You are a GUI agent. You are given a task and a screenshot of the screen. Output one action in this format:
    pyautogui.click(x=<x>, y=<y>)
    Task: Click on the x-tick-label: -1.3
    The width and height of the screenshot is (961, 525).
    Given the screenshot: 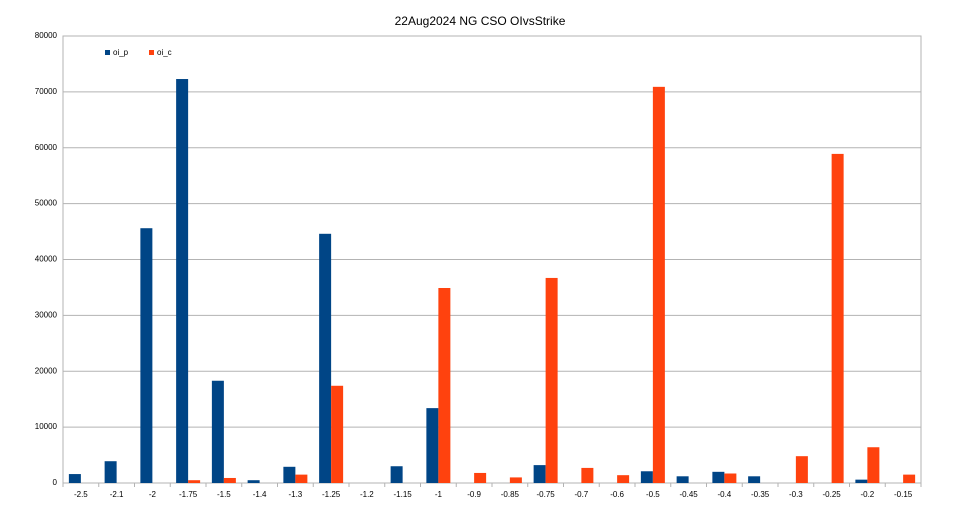 What is the action you would take?
    pyautogui.click(x=295, y=494)
    